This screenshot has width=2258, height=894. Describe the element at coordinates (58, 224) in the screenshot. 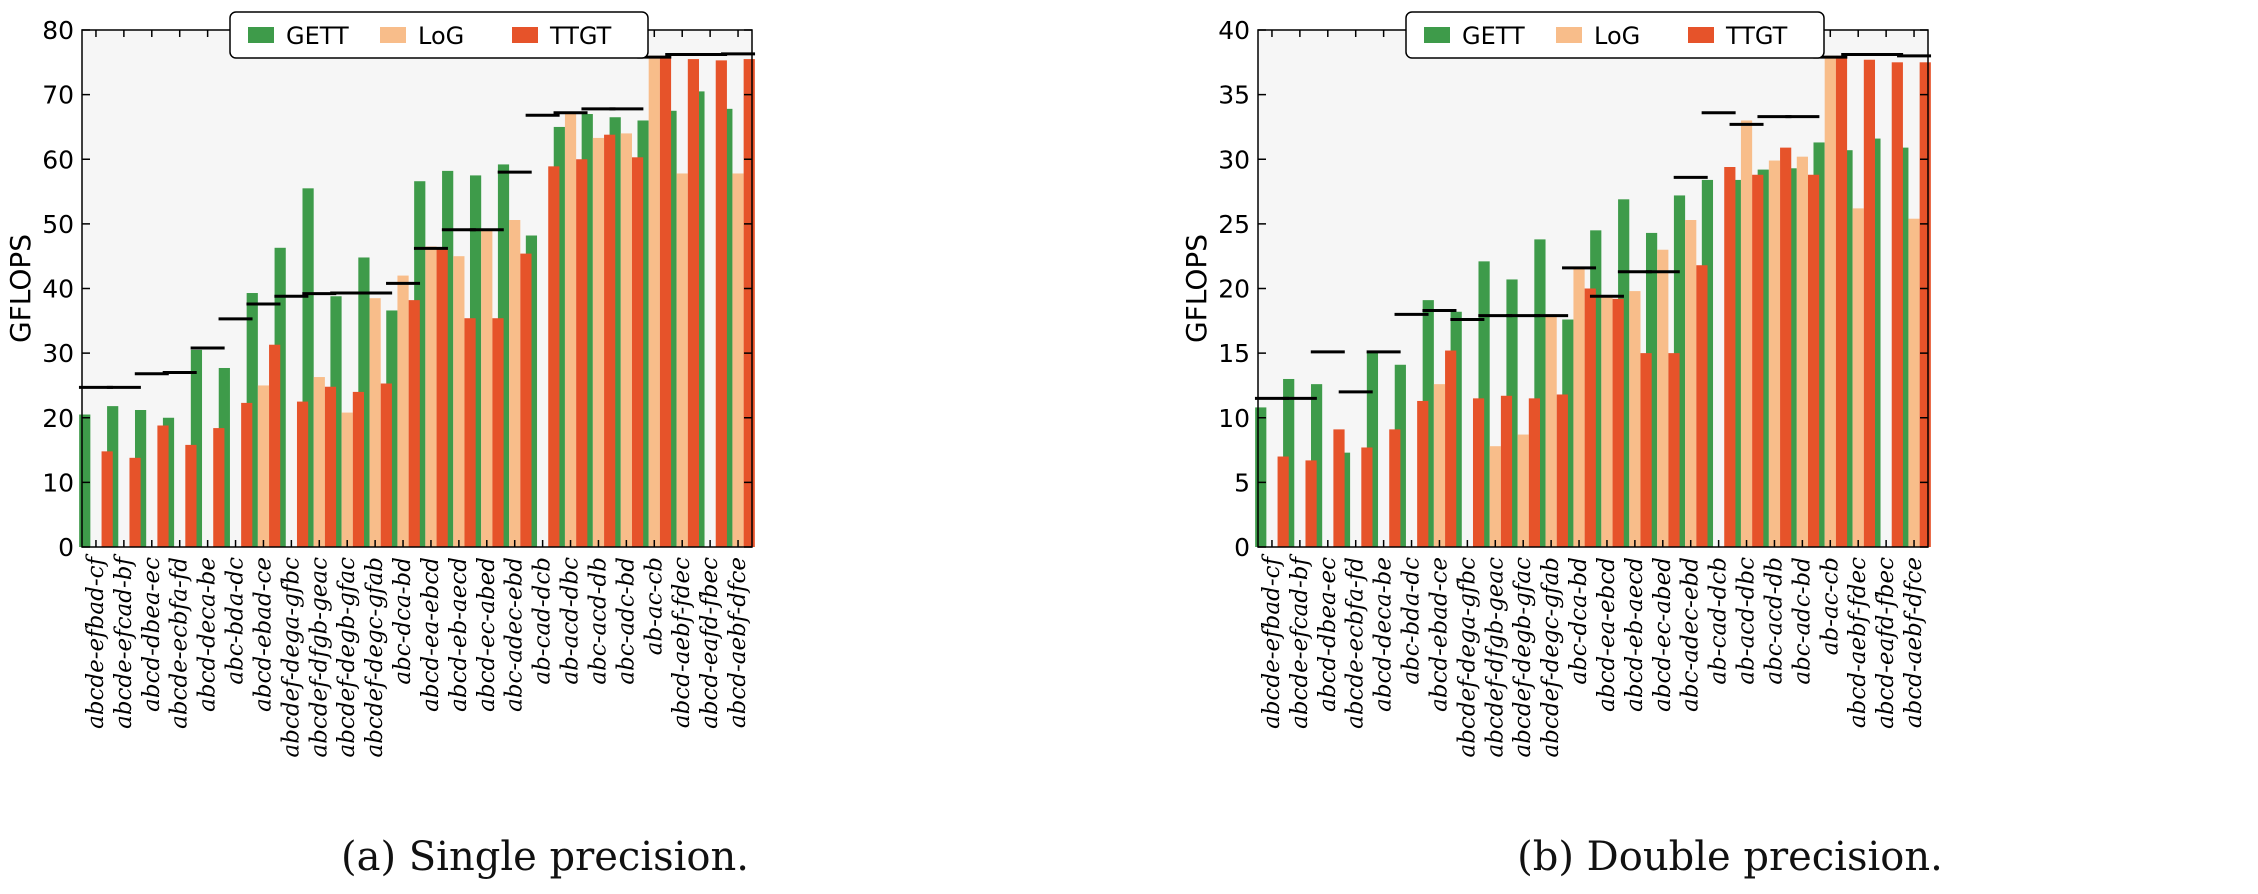

I see `y-tick-label: 50` at that location.